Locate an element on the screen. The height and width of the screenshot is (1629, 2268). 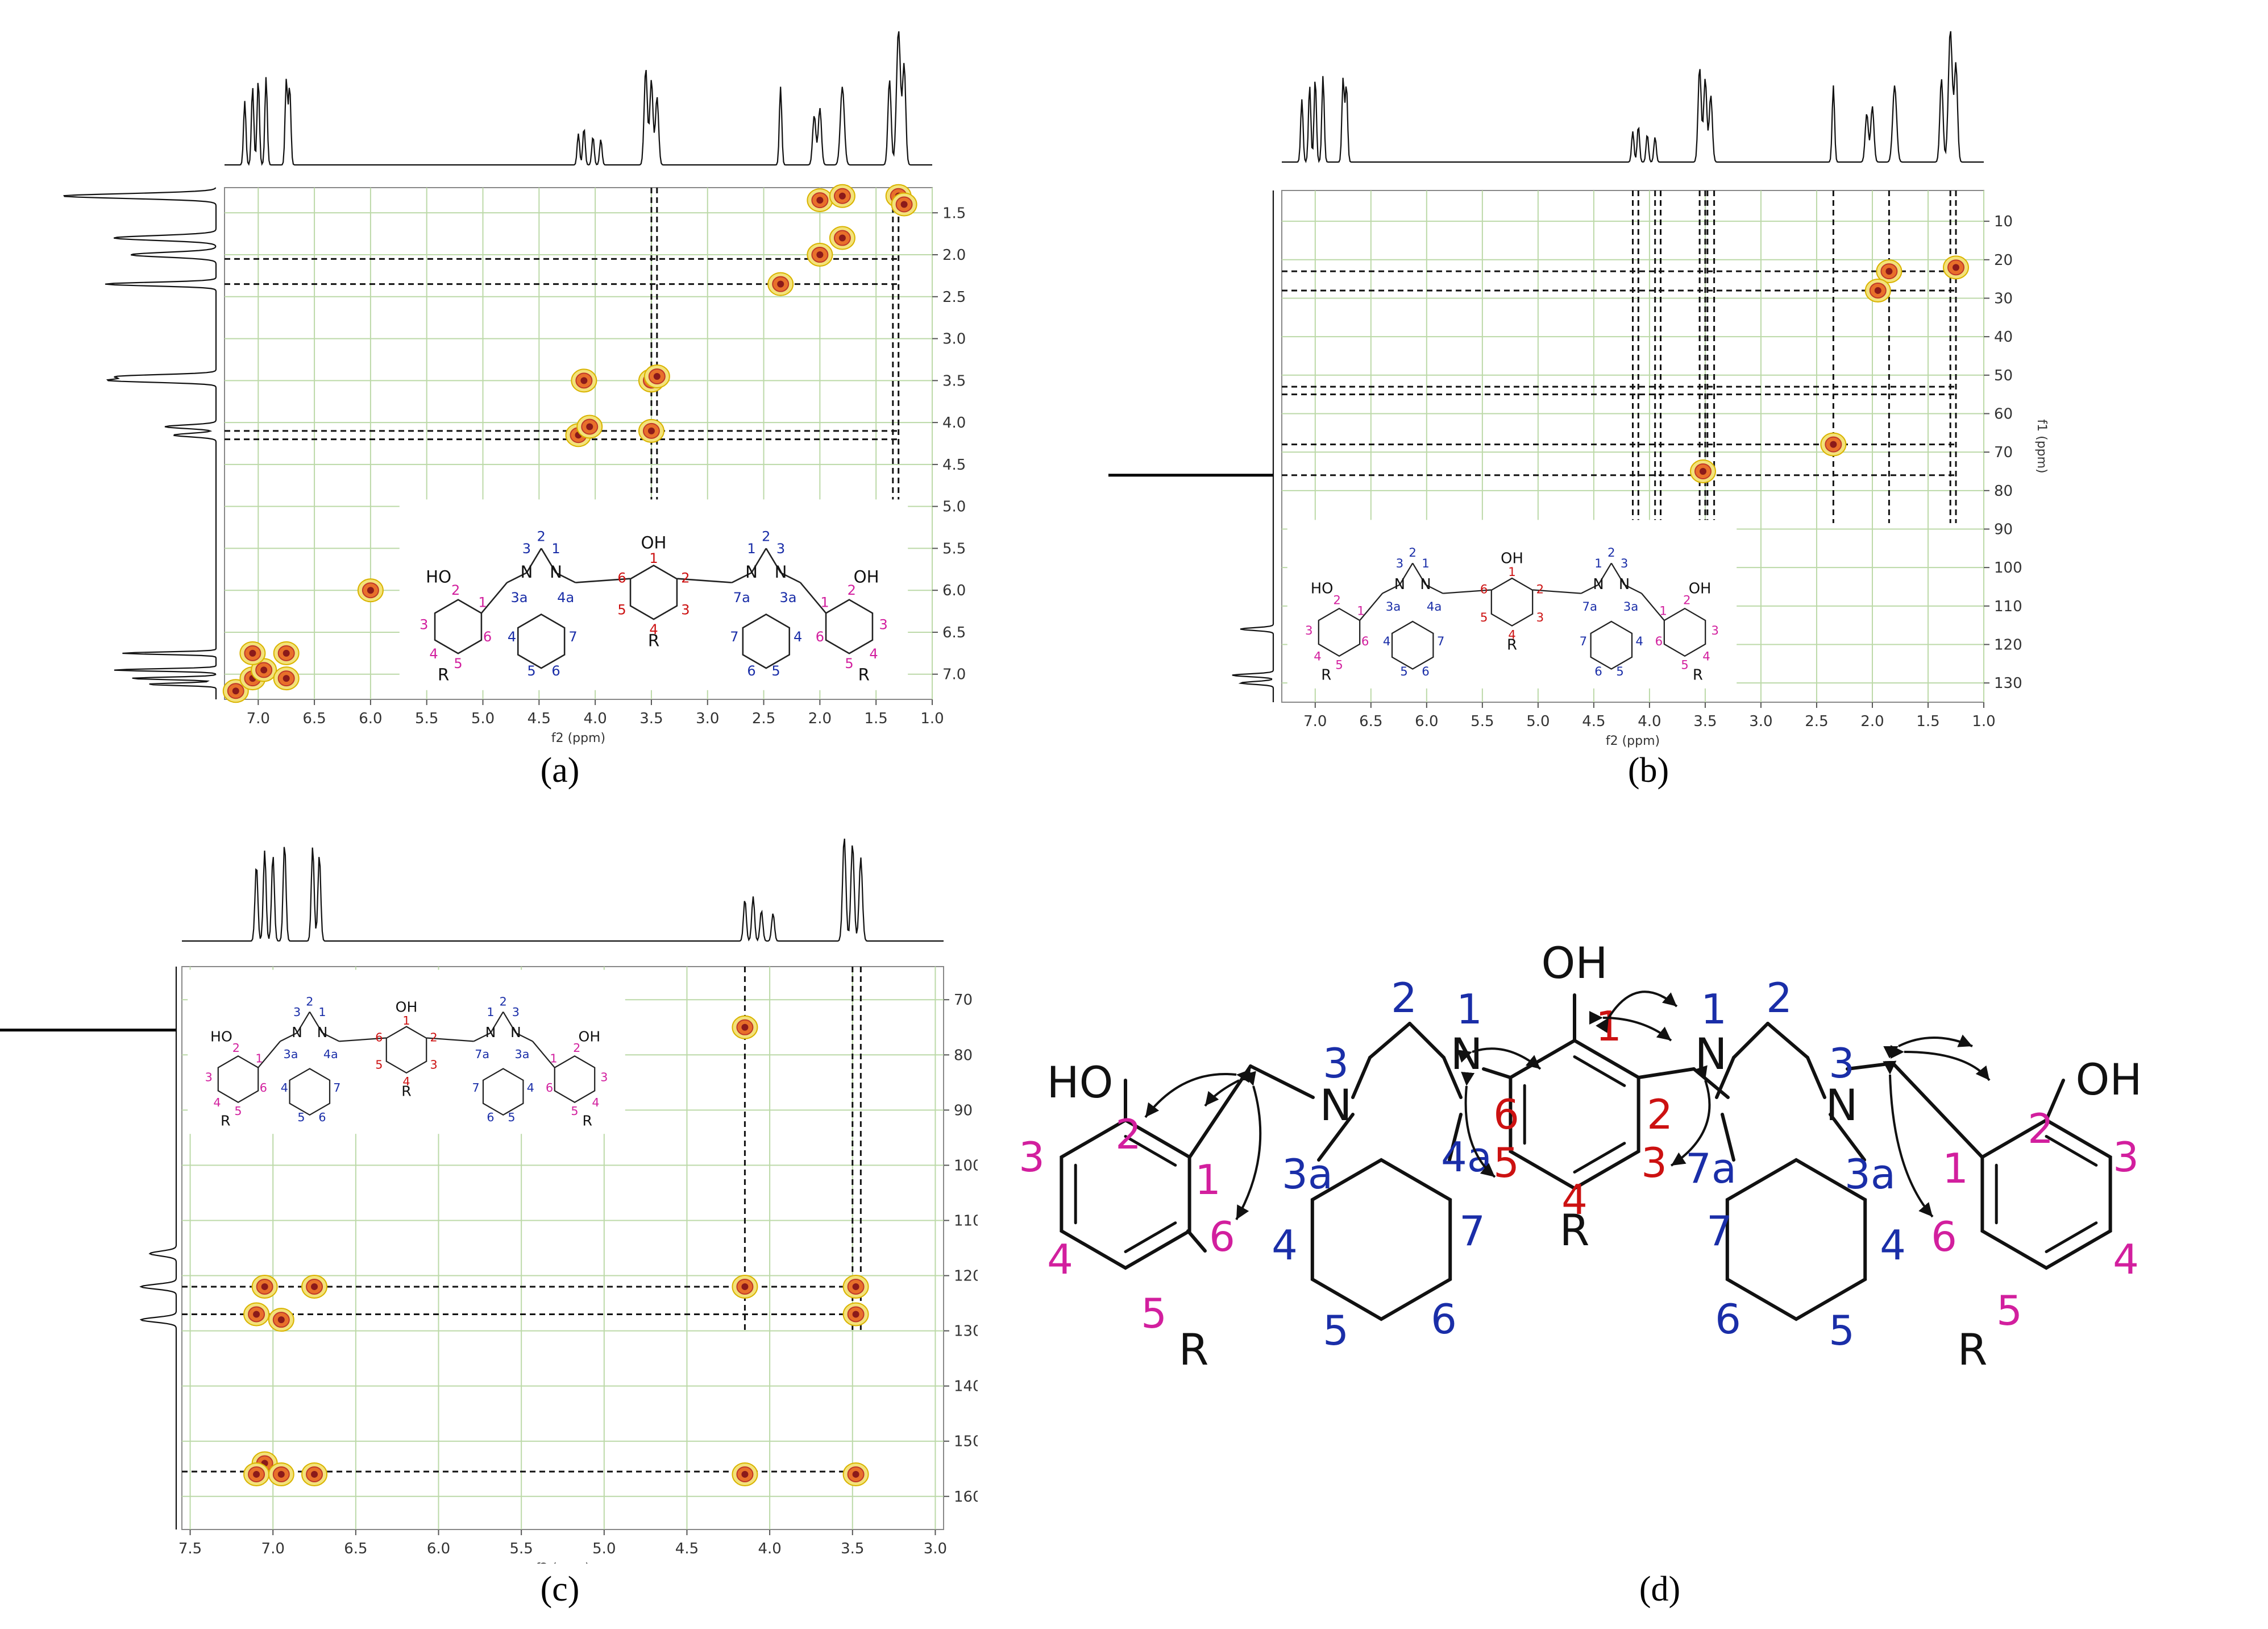
y-tick-label: 4.0 is located at coordinates (954, 423).